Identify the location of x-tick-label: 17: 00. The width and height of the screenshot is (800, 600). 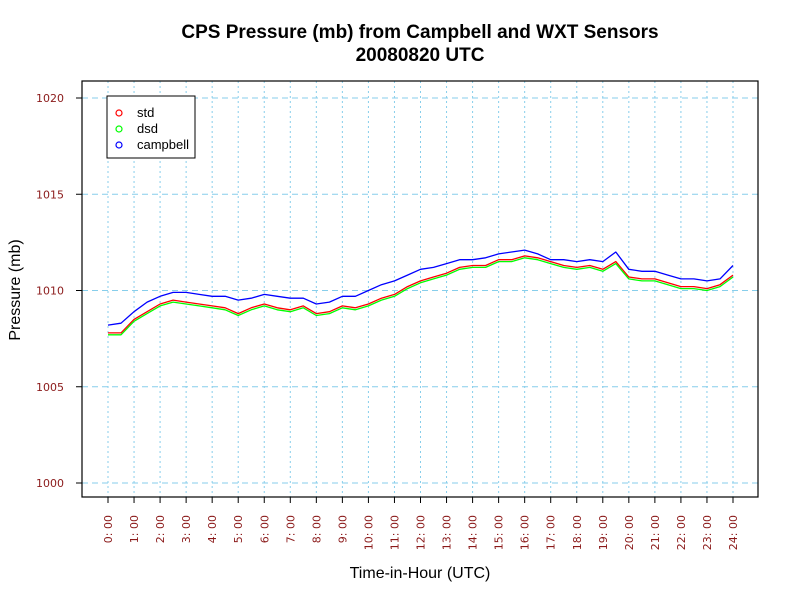
(551, 532).